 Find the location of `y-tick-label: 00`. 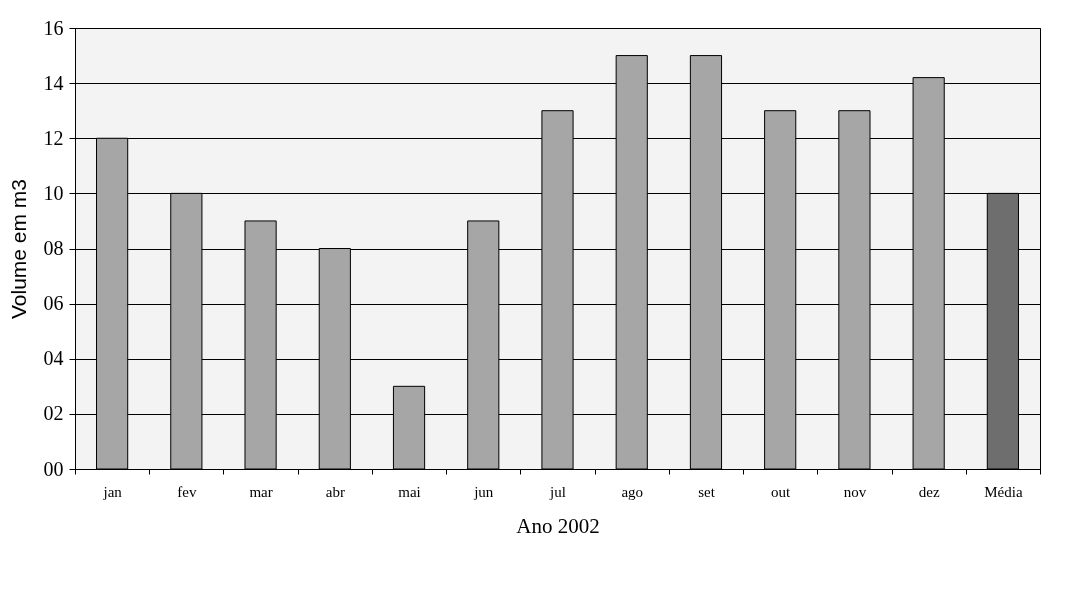

y-tick-label: 00 is located at coordinates (53, 468).